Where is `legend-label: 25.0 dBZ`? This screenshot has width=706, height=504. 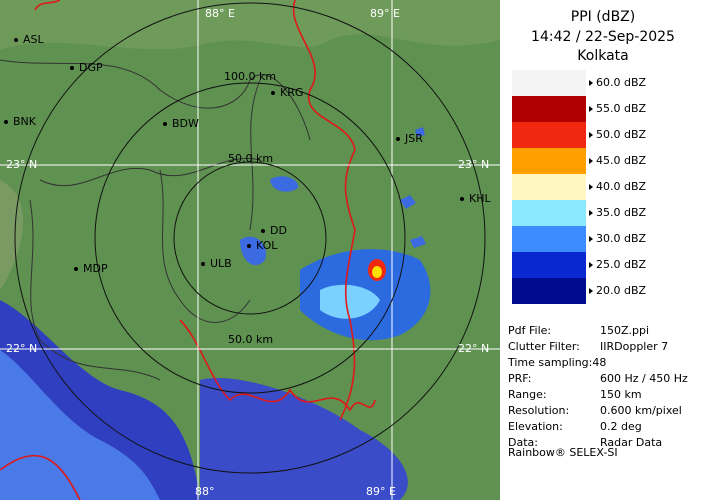 legend-label: 25.0 dBZ is located at coordinates (621, 264).